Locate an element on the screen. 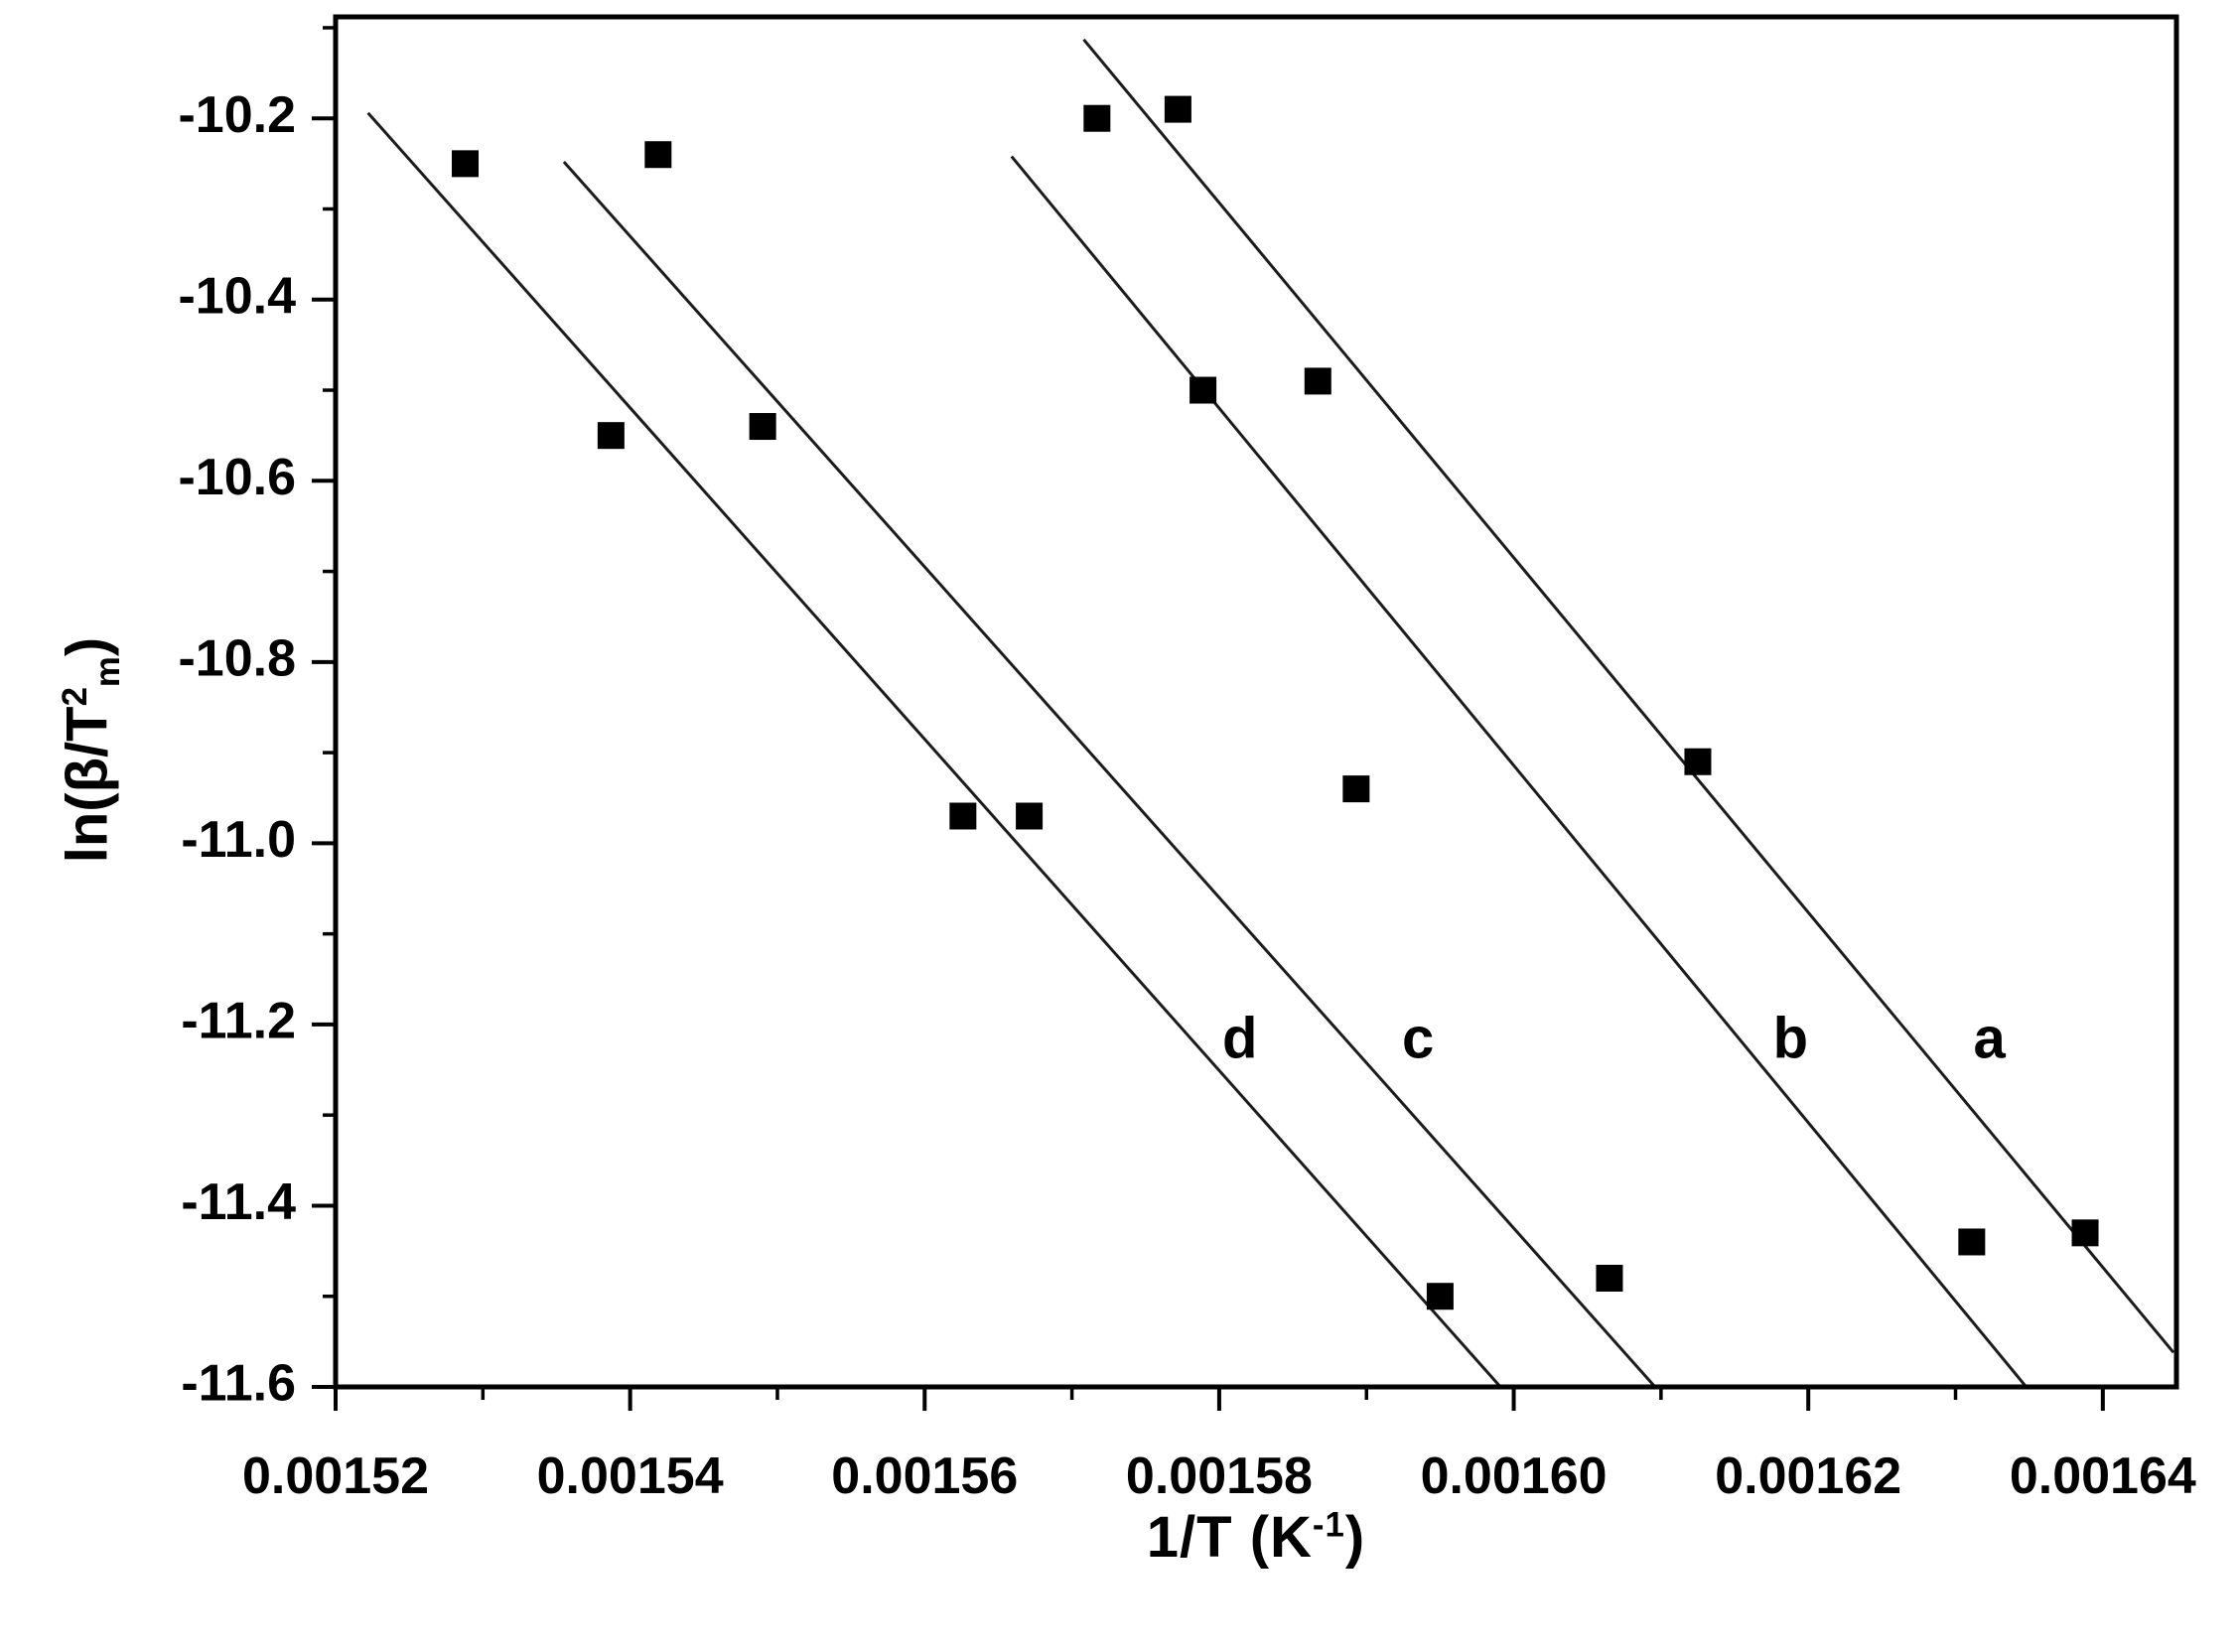 This screenshot has height=1652, width=2240. x-tick-label: 0.00160 is located at coordinates (1514, 1476).